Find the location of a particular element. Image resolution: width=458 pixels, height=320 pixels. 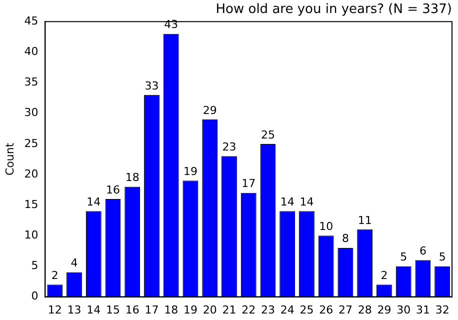

x-tick-label: 32 is located at coordinates (442, 309).